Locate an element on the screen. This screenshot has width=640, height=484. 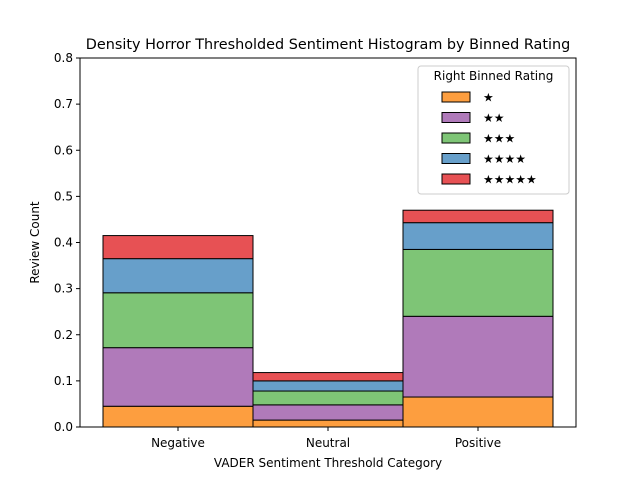
x-axis-label: VADER Sentiment Threshold Category is located at coordinates (328, 463).